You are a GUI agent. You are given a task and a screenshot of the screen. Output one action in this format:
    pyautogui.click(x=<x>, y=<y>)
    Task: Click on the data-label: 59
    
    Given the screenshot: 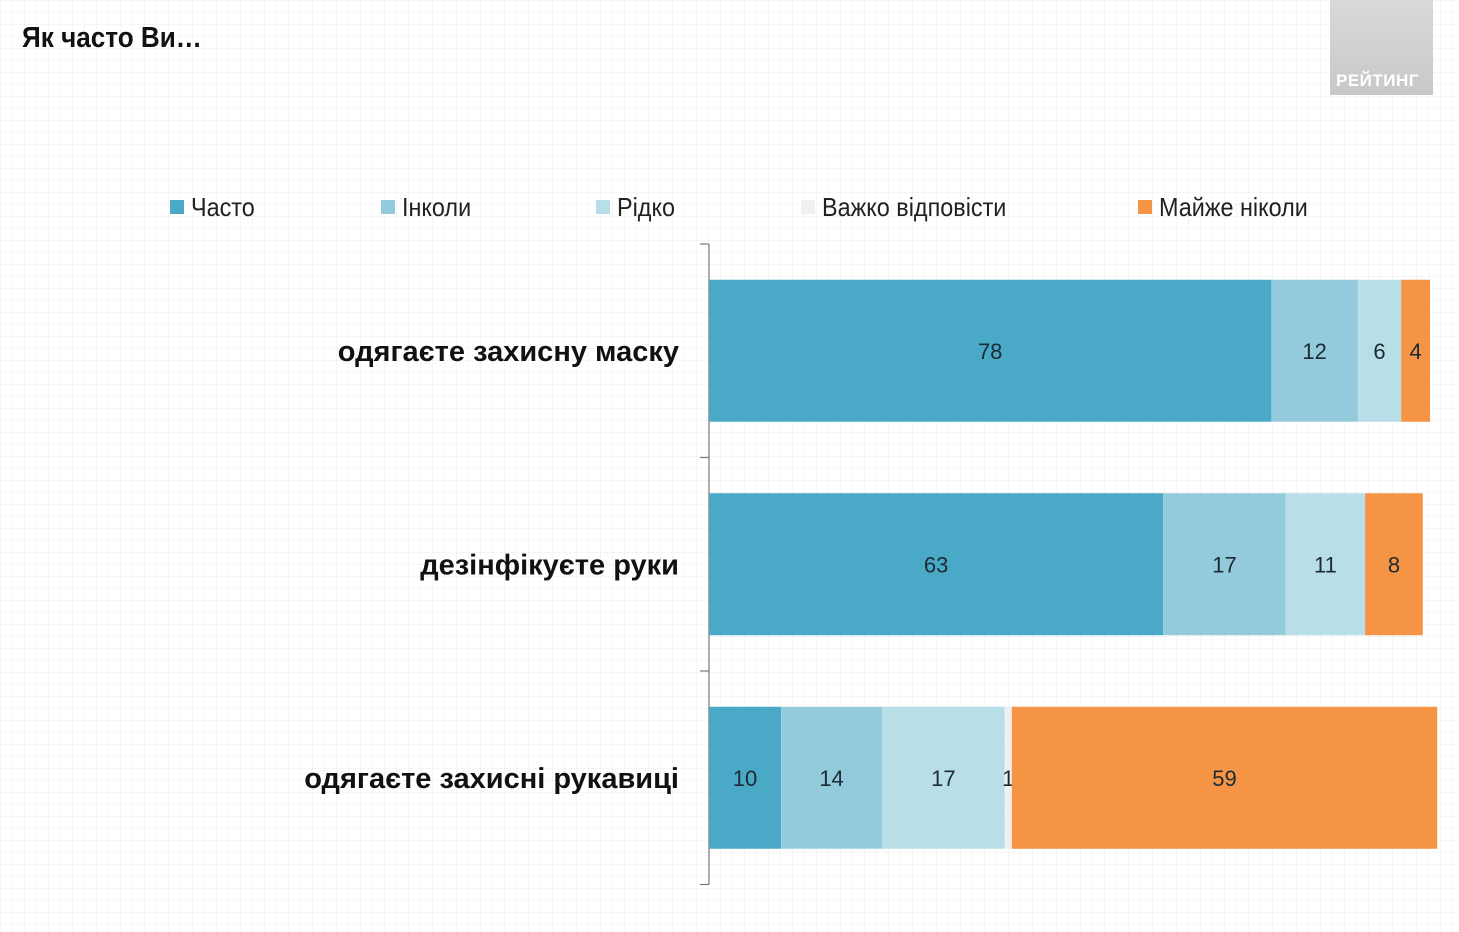 What is the action you would take?
    pyautogui.click(x=1224, y=778)
    